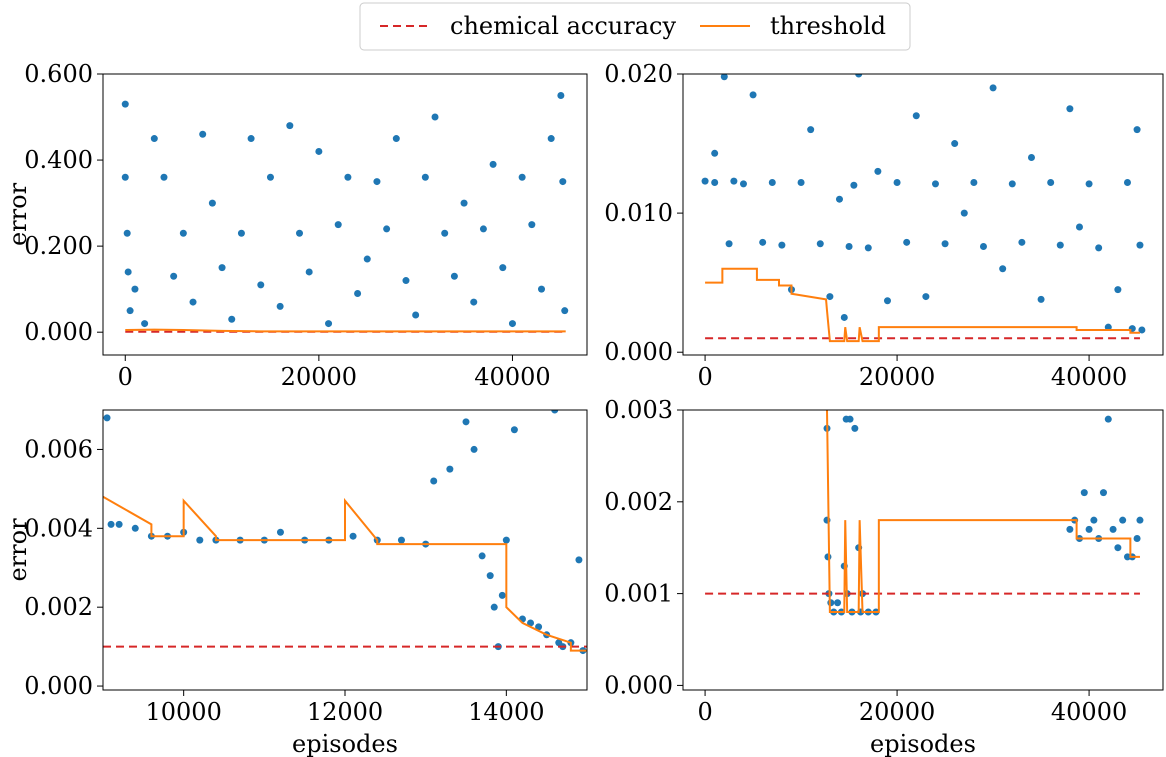 The height and width of the screenshot is (757, 1166). I want to click on y-tick-label: 0.600, so click(58, 74).